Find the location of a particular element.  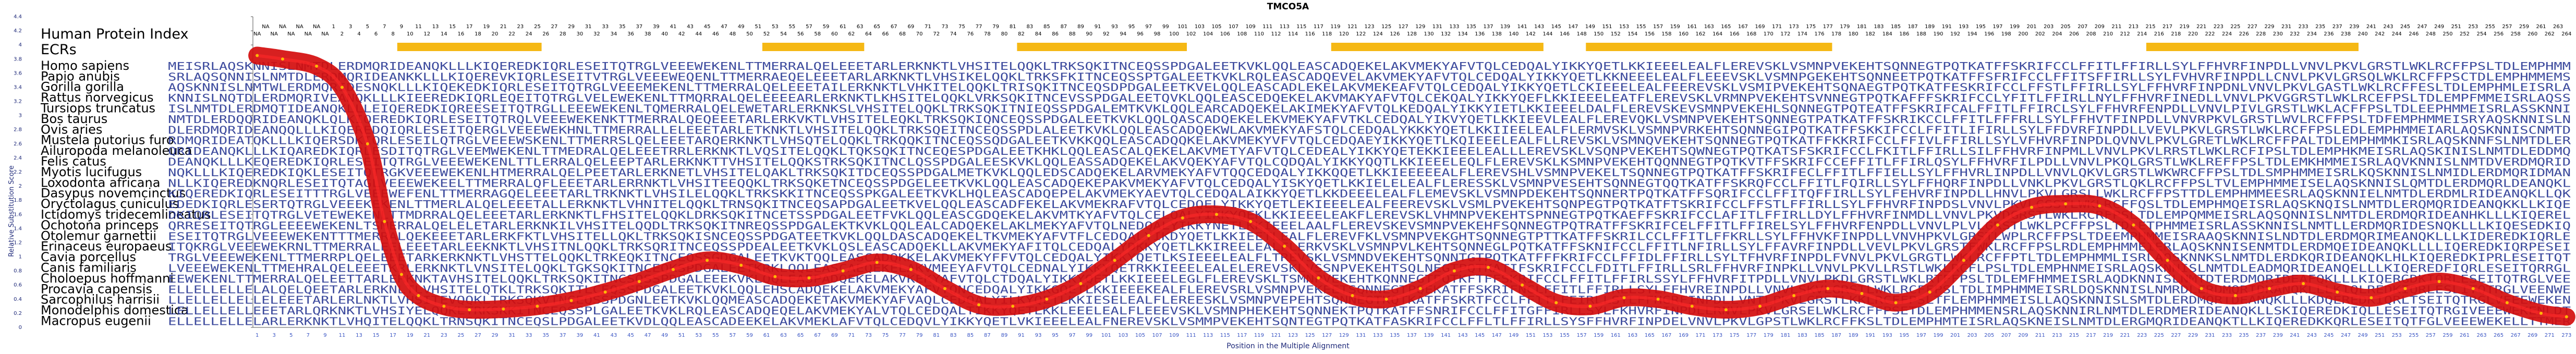

human-index-label: 151 is located at coordinates (1607, 27).